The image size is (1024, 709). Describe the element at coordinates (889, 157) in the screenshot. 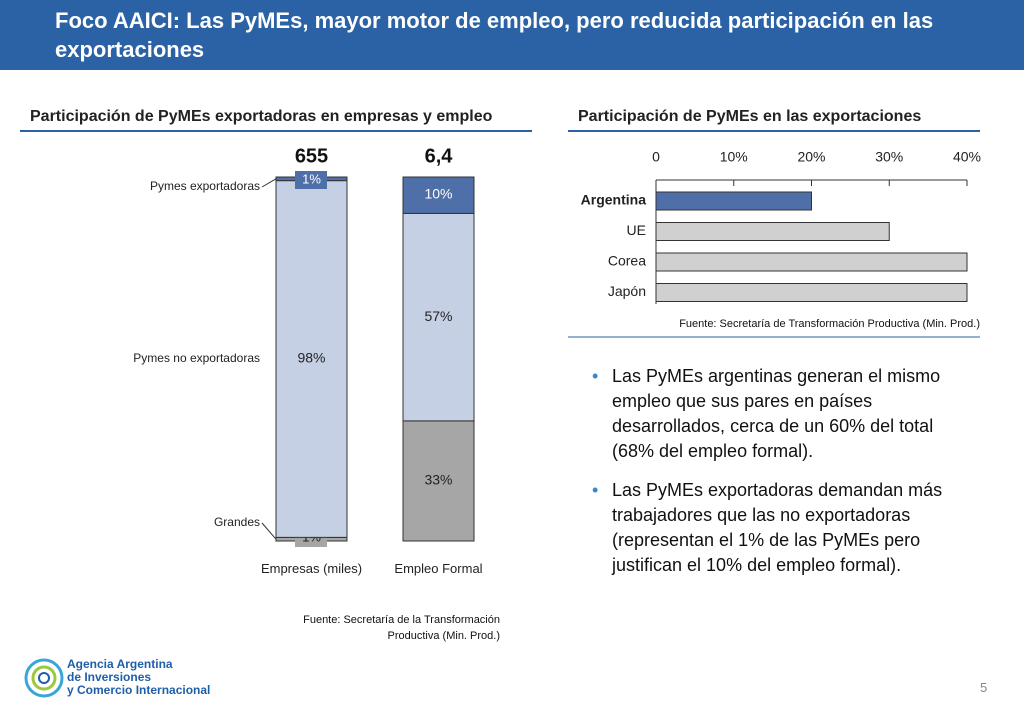

I see `x-tick-label: 30%` at that location.